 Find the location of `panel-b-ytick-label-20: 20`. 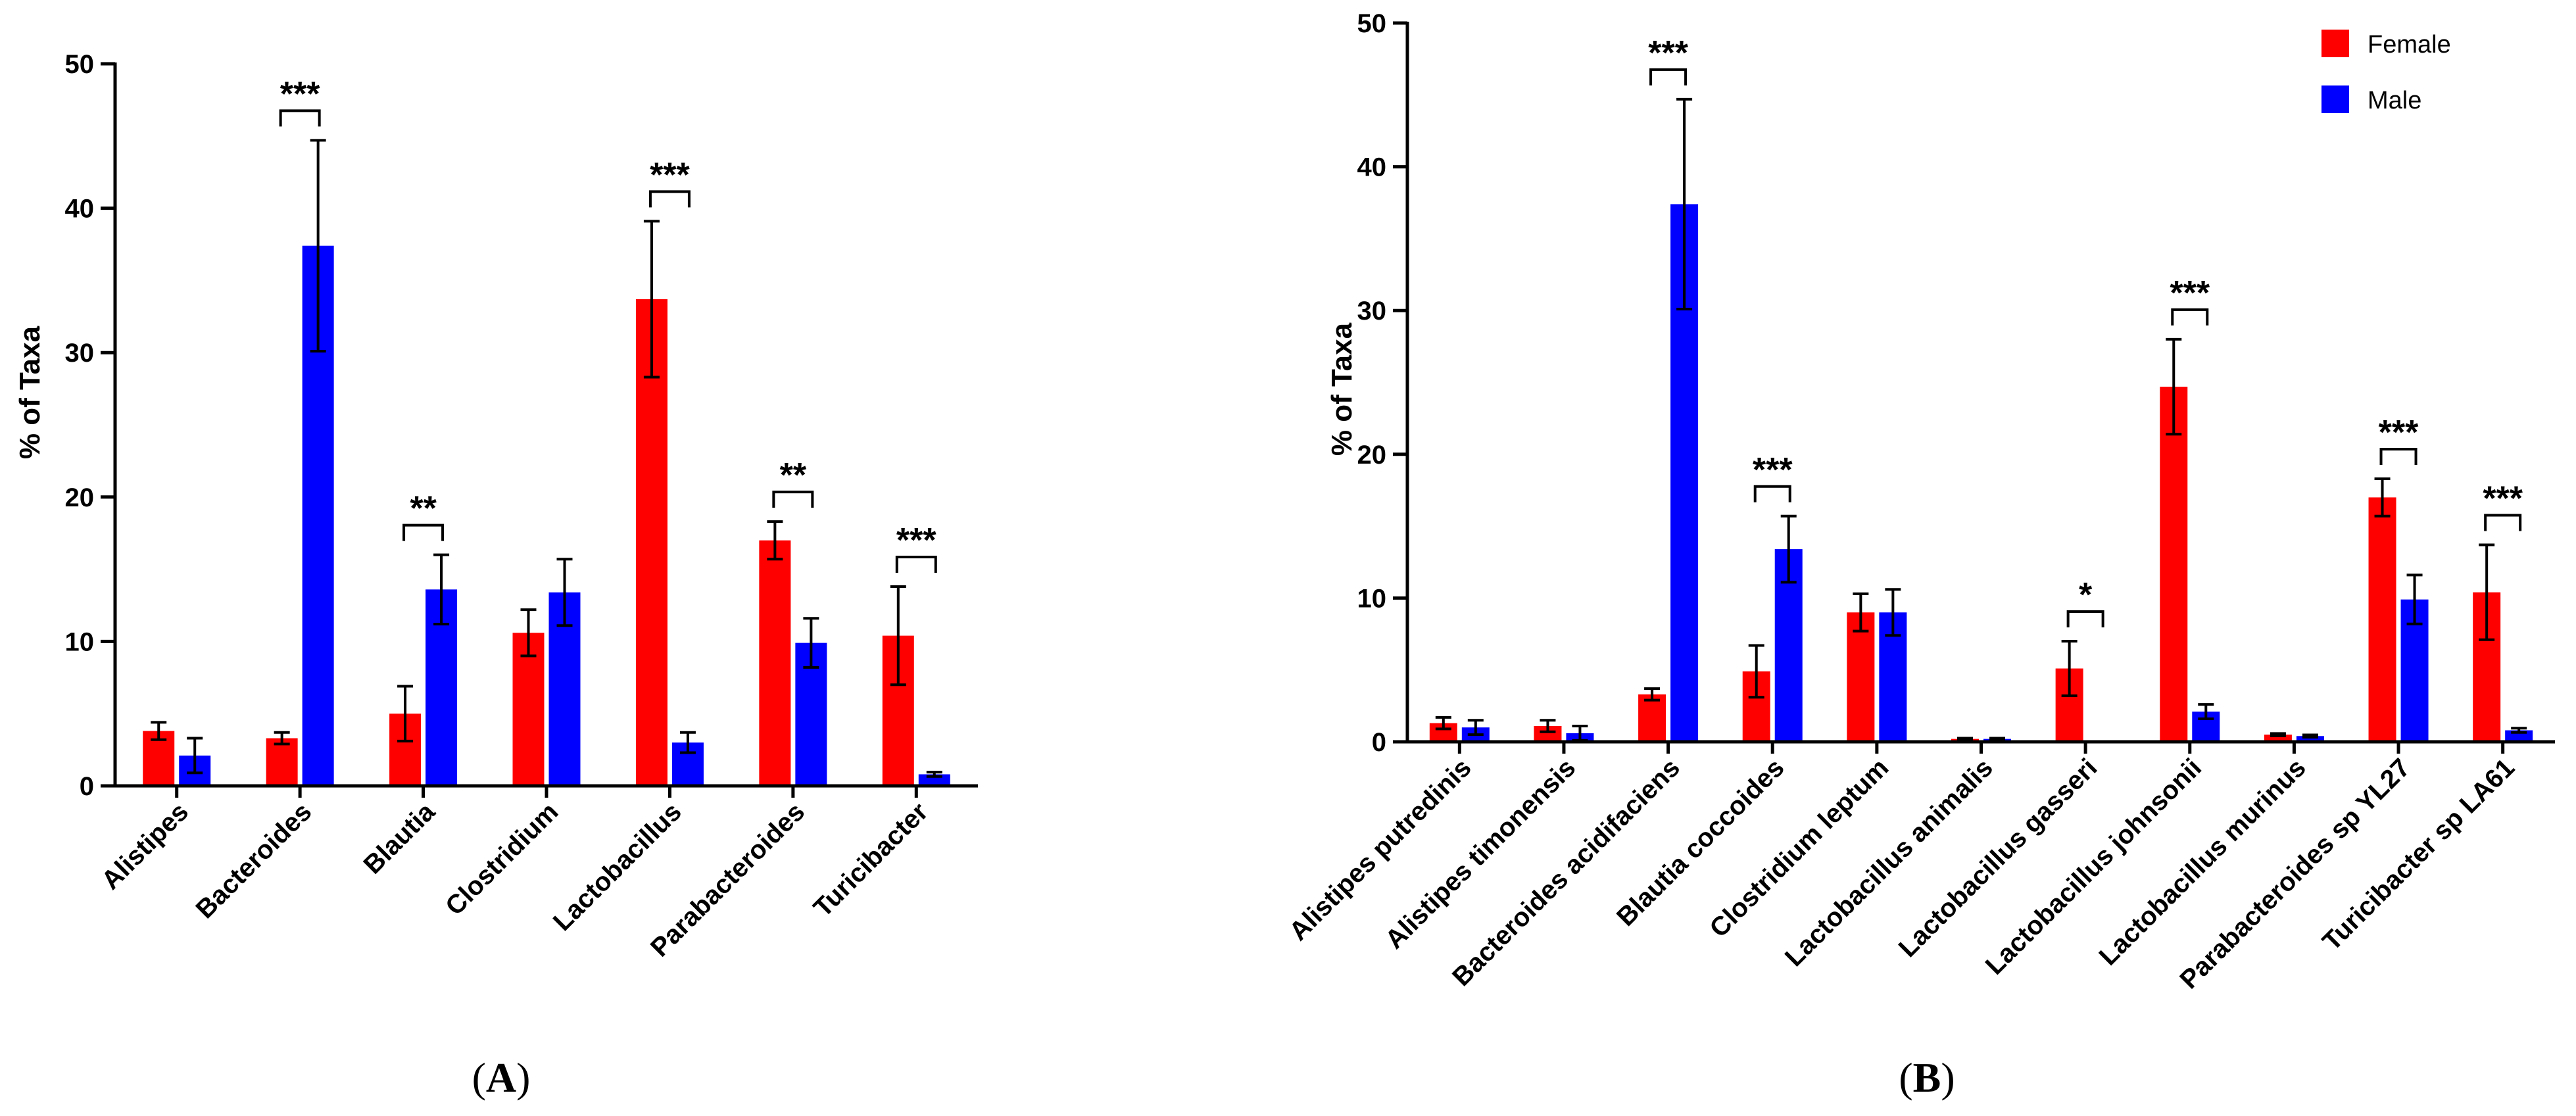

panel-b-ytick-label-20: 20 is located at coordinates (1372, 455).